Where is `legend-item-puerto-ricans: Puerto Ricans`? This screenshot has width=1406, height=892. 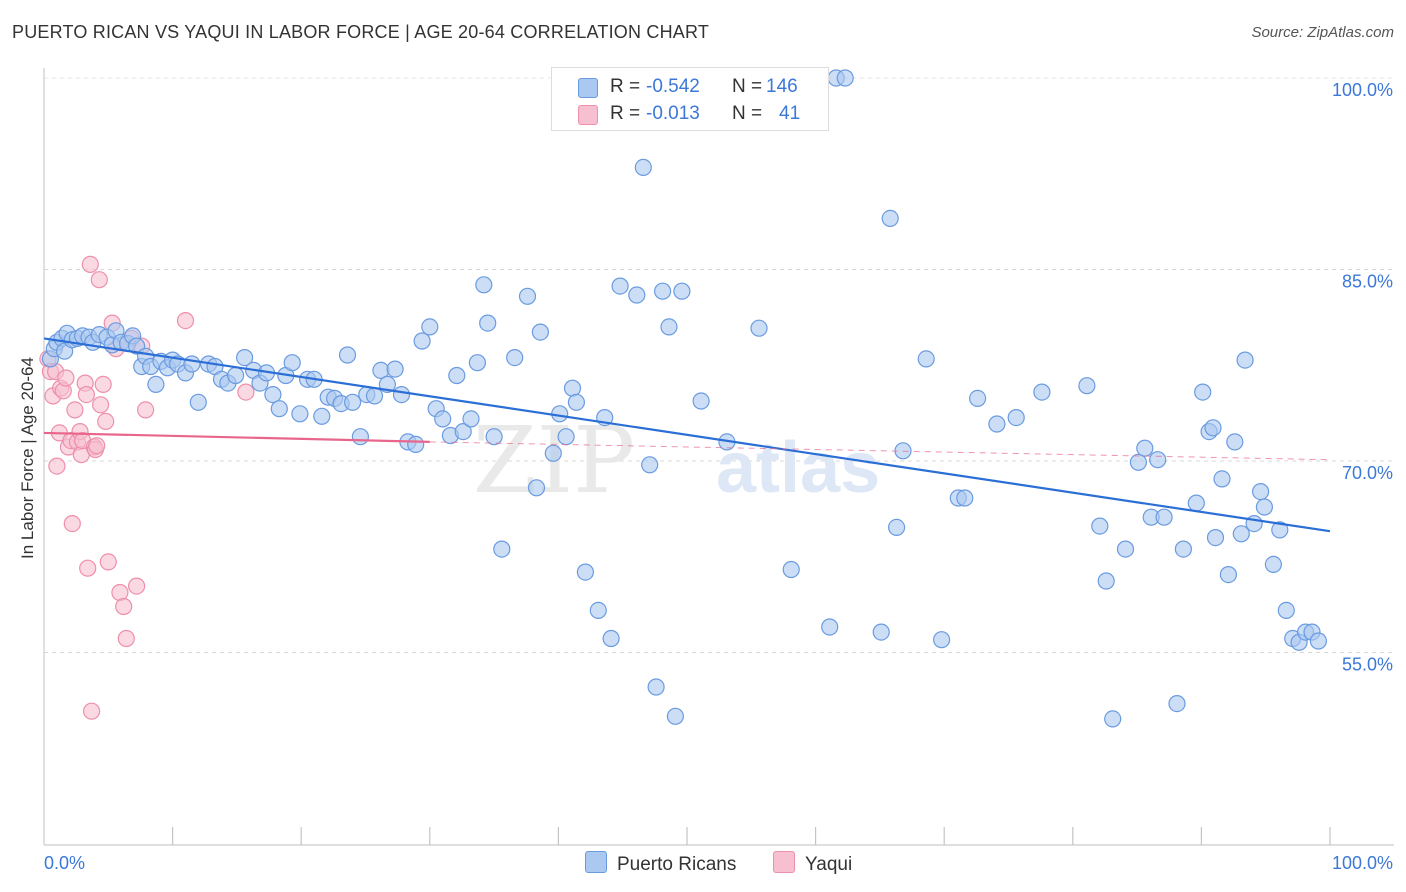 legend-item-puerto-ricans: Puerto Ricans is located at coordinates (660, 864).